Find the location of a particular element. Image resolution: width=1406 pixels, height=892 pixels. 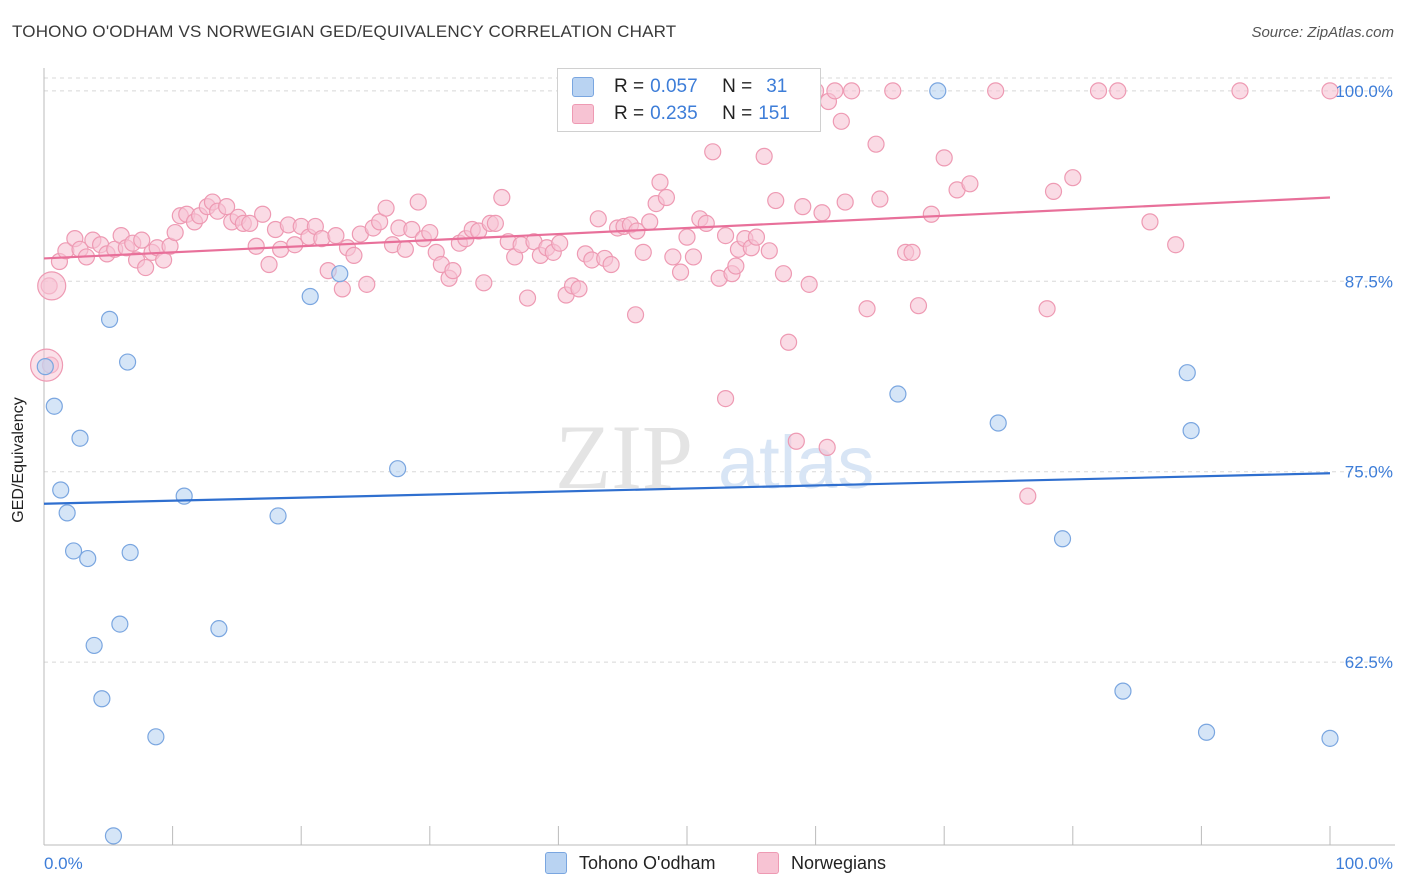

watermark: ZIP atlas is located at coordinates (714, 457).